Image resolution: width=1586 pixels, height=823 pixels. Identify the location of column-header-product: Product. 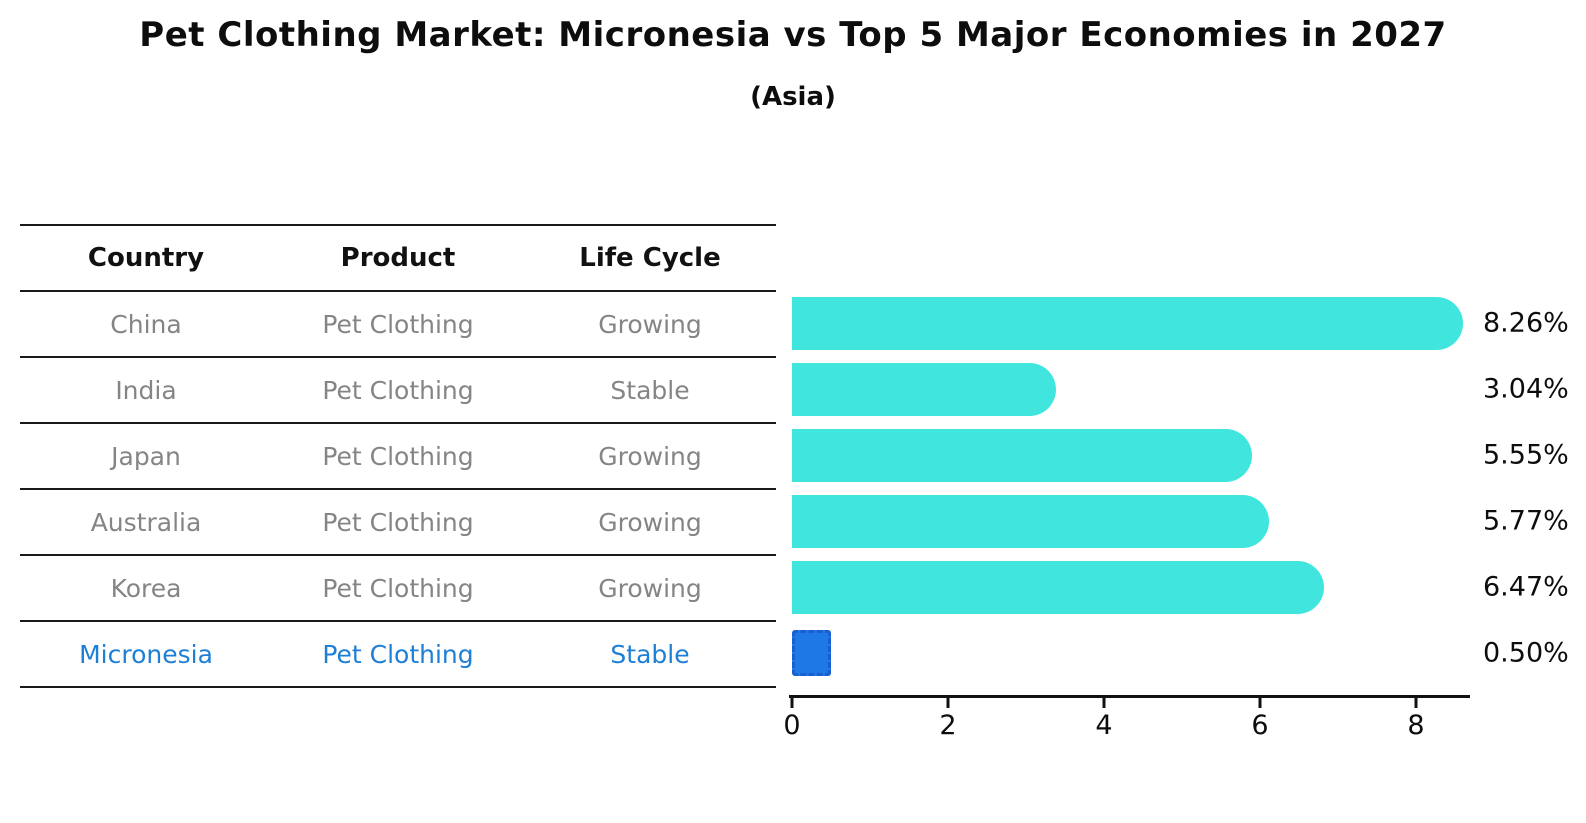
(398, 258).